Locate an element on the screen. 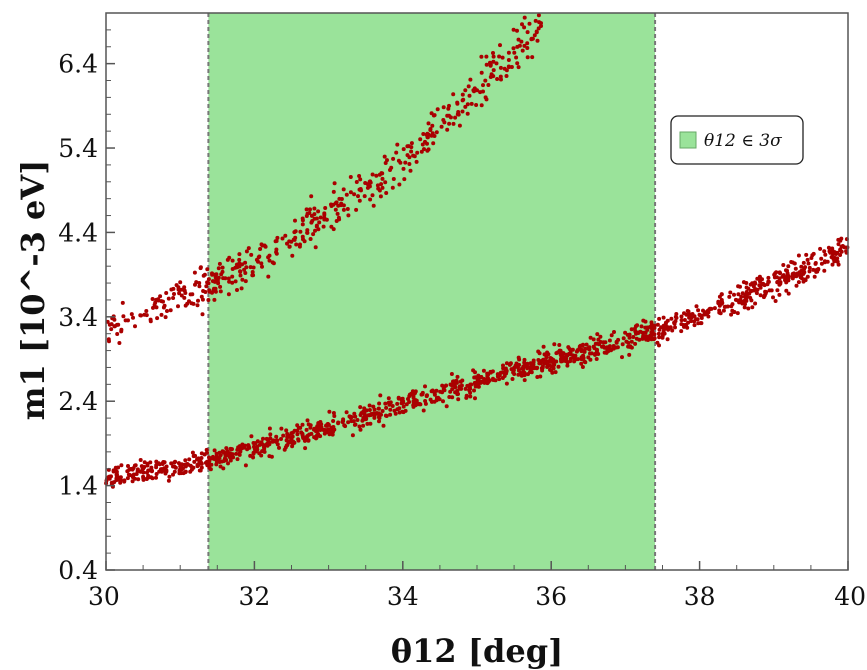 The image size is (867, 670). y-tick-label: 3.4 is located at coordinates (78, 317).